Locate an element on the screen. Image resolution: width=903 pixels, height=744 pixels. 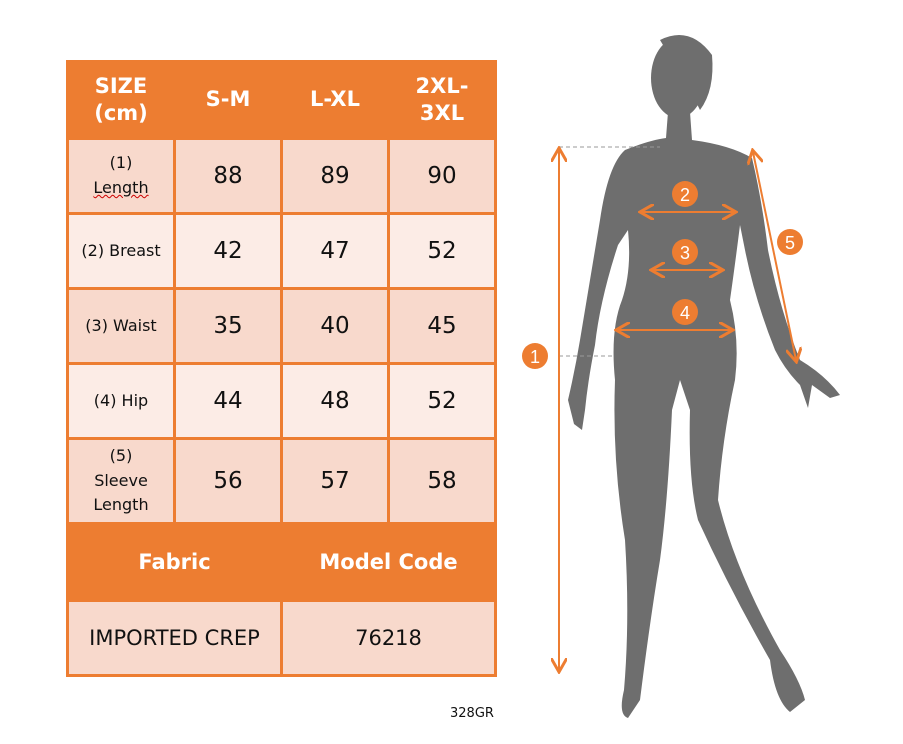
svg-text: 5 is located at coordinates (790, 243).